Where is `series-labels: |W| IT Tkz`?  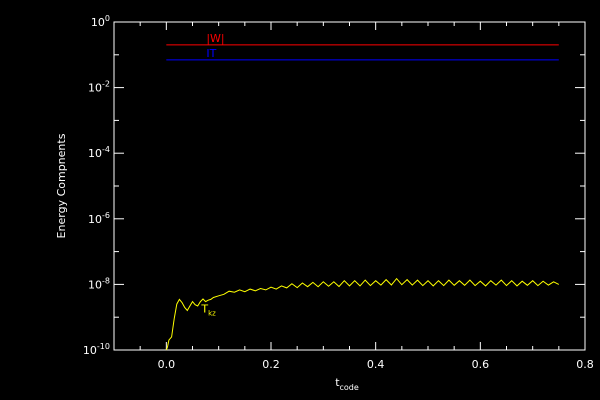
series-labels: |W| IT Tkz is located at coordinates (212, 175).